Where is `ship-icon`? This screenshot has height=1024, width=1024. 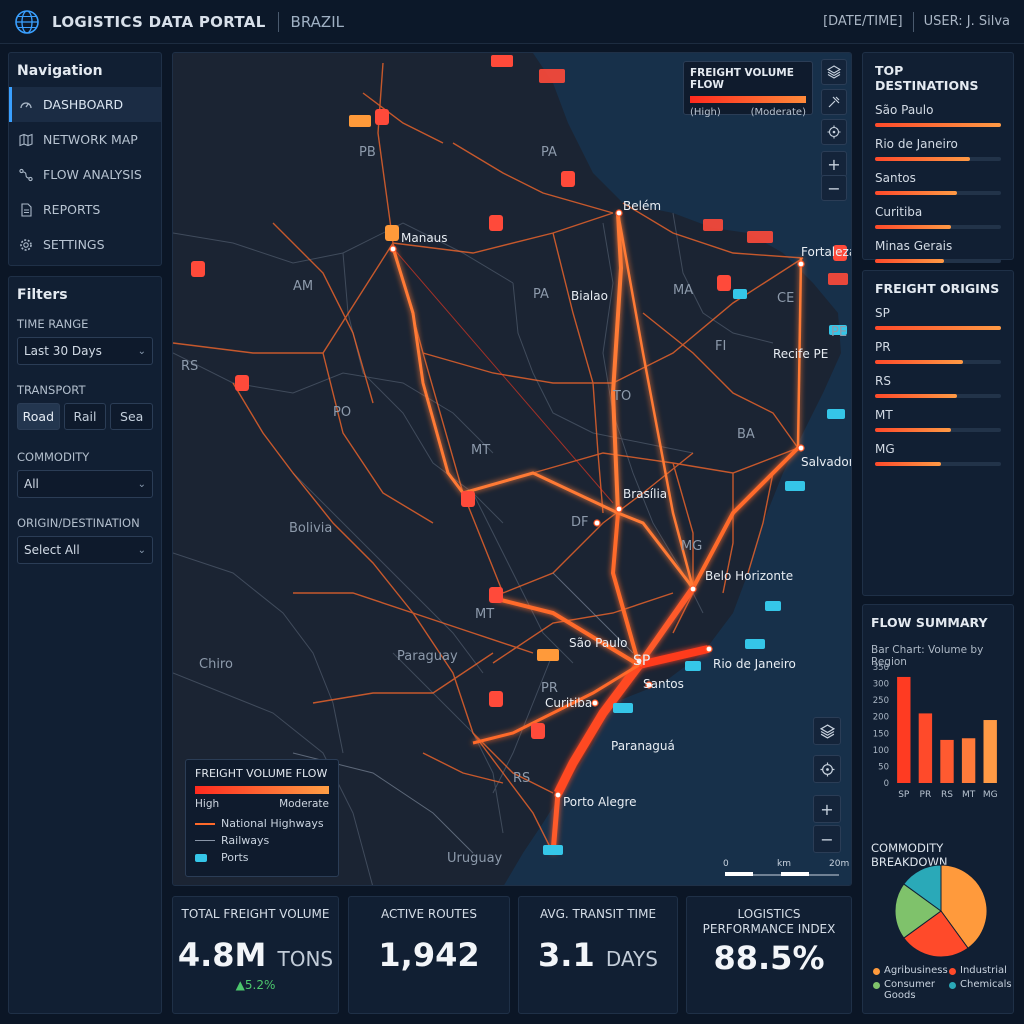
ship-icon is located at coordinates (201, 857).